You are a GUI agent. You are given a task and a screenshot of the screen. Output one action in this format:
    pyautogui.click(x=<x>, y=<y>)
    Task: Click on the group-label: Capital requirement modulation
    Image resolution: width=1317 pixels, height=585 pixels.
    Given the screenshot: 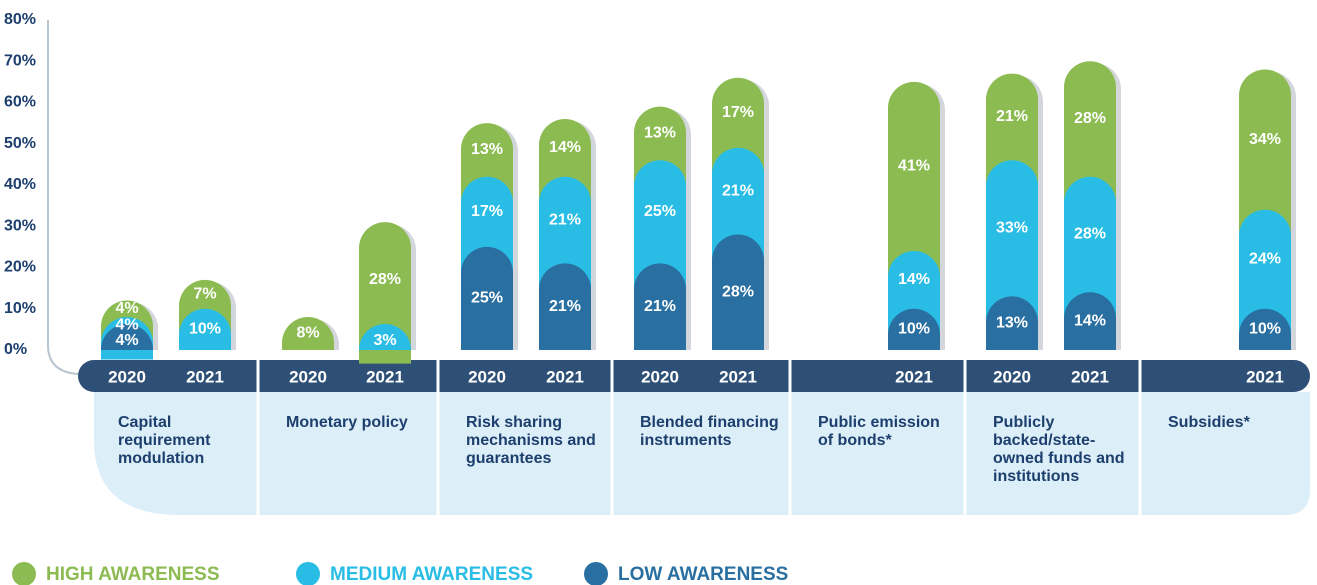 What is the action you would take?
    pyautogui.click(x=164, y=440)
    